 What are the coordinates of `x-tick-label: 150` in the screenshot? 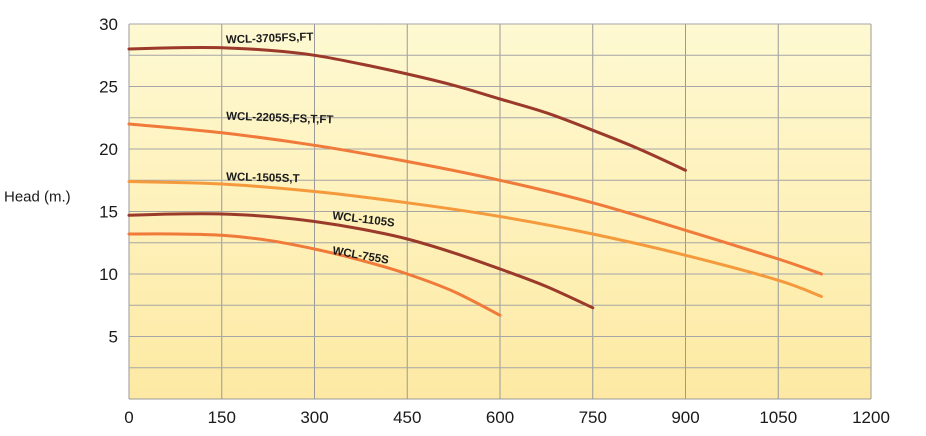 It's located at (222, 417).